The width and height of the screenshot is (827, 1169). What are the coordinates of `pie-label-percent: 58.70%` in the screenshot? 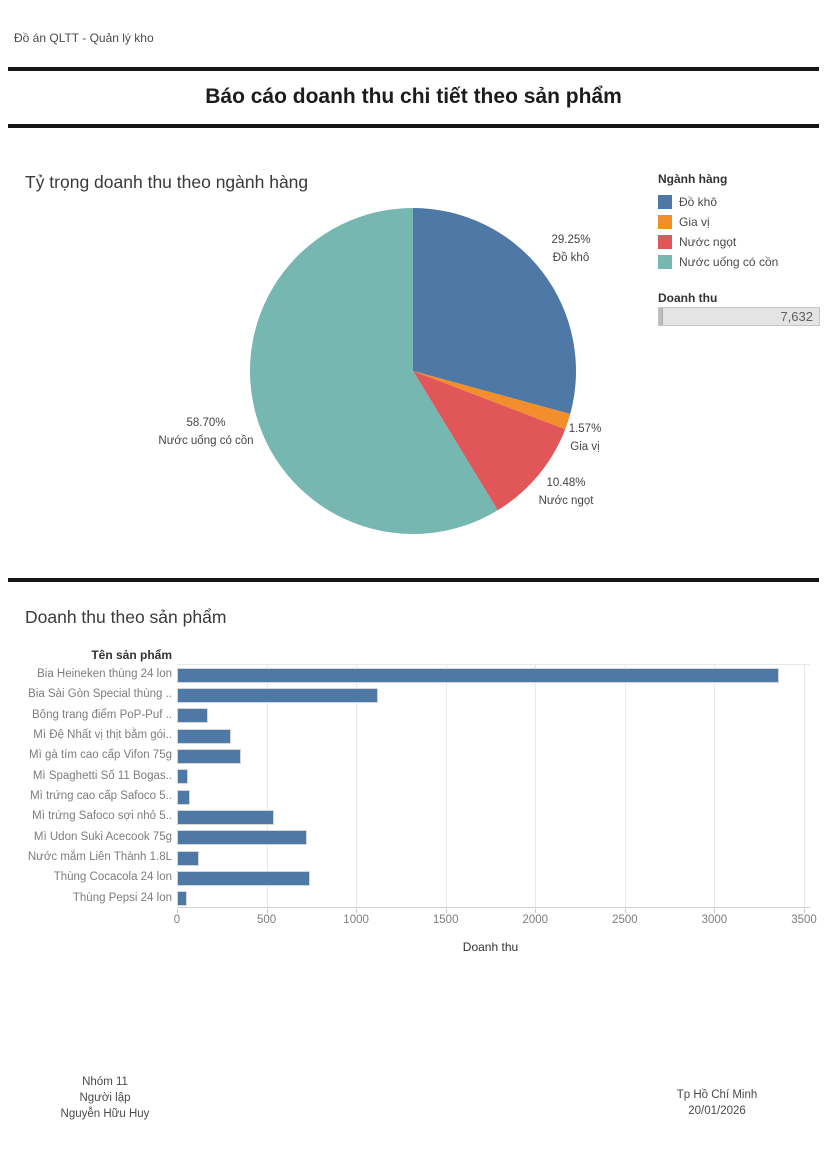 It's located at (206, 423).